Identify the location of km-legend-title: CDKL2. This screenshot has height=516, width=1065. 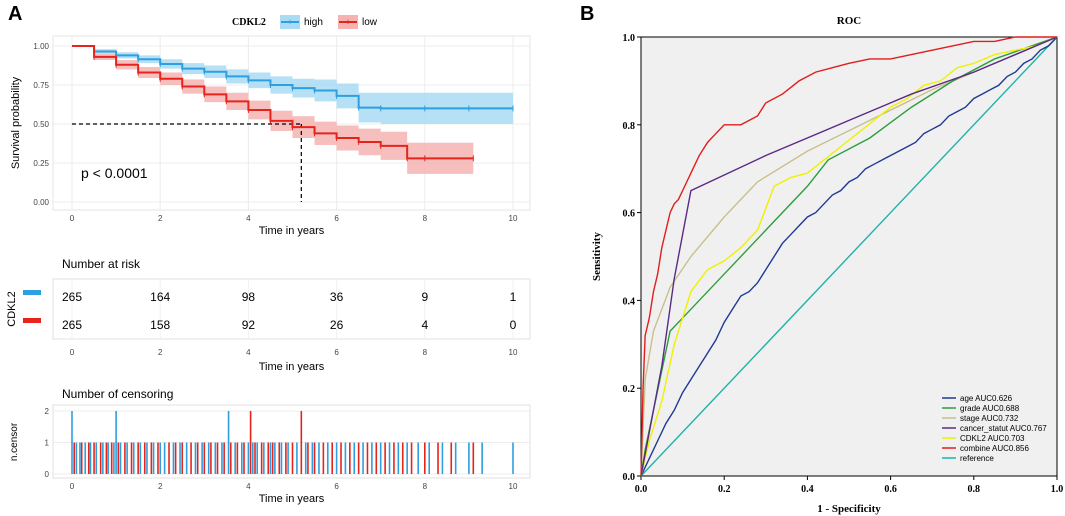
(249, 22).